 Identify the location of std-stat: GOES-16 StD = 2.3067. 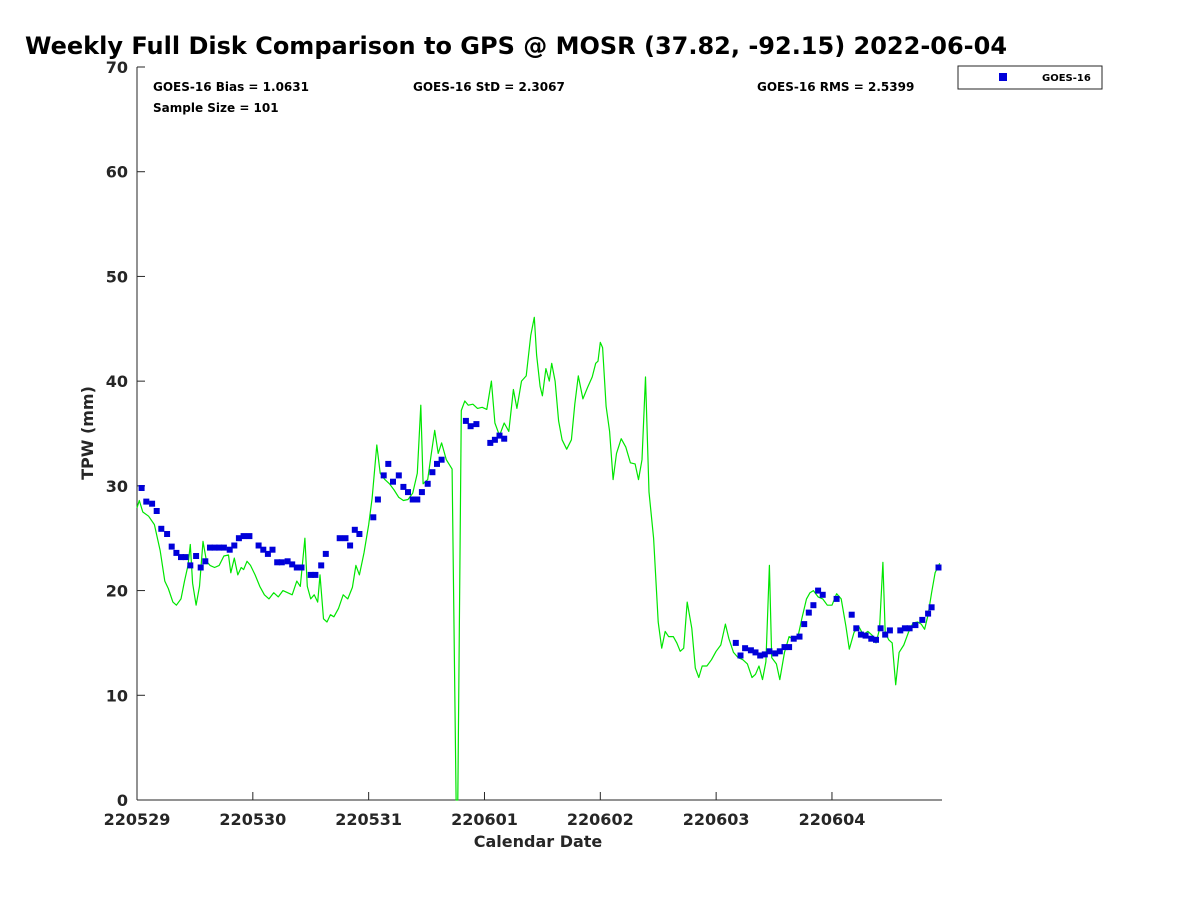
(489, 87).